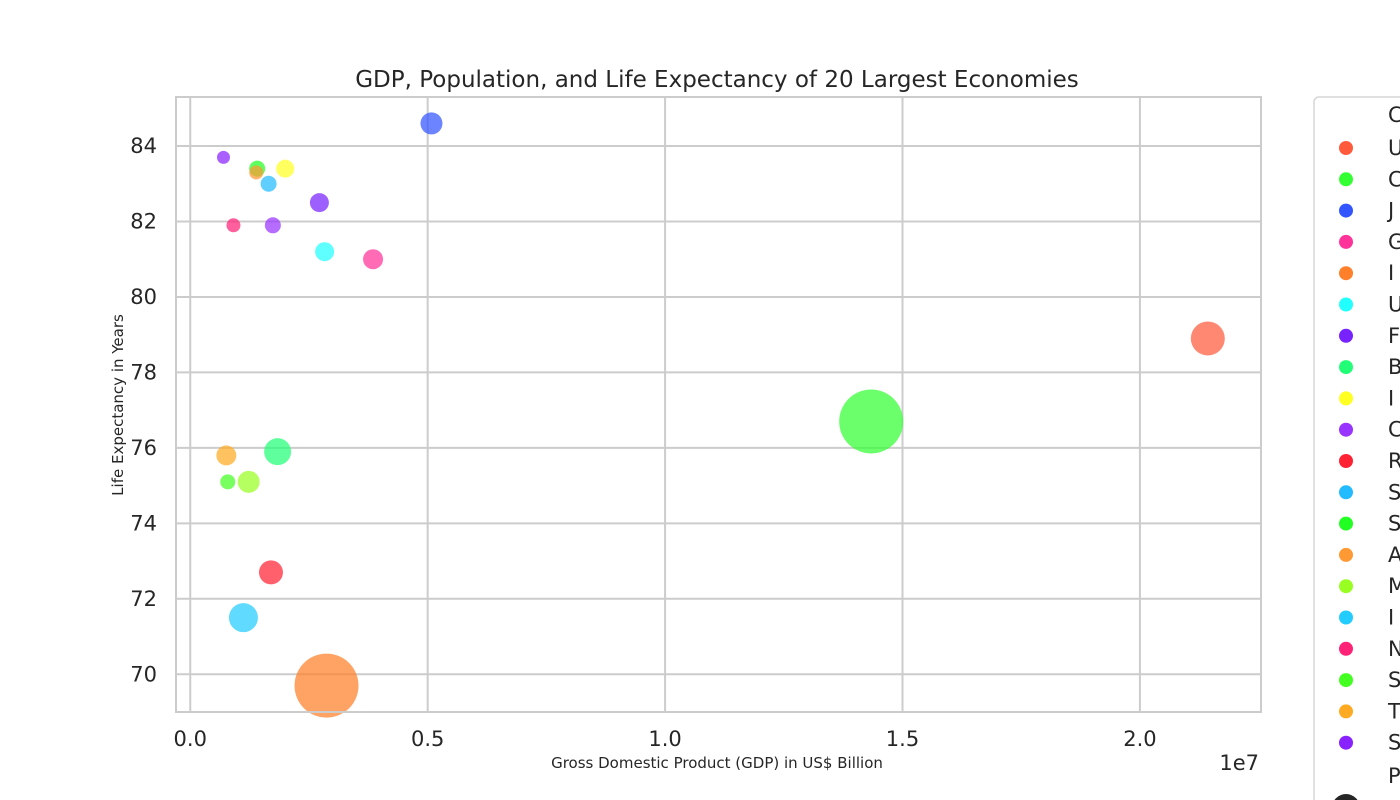  I want to click on legend-label: N, so click(1394, 649).